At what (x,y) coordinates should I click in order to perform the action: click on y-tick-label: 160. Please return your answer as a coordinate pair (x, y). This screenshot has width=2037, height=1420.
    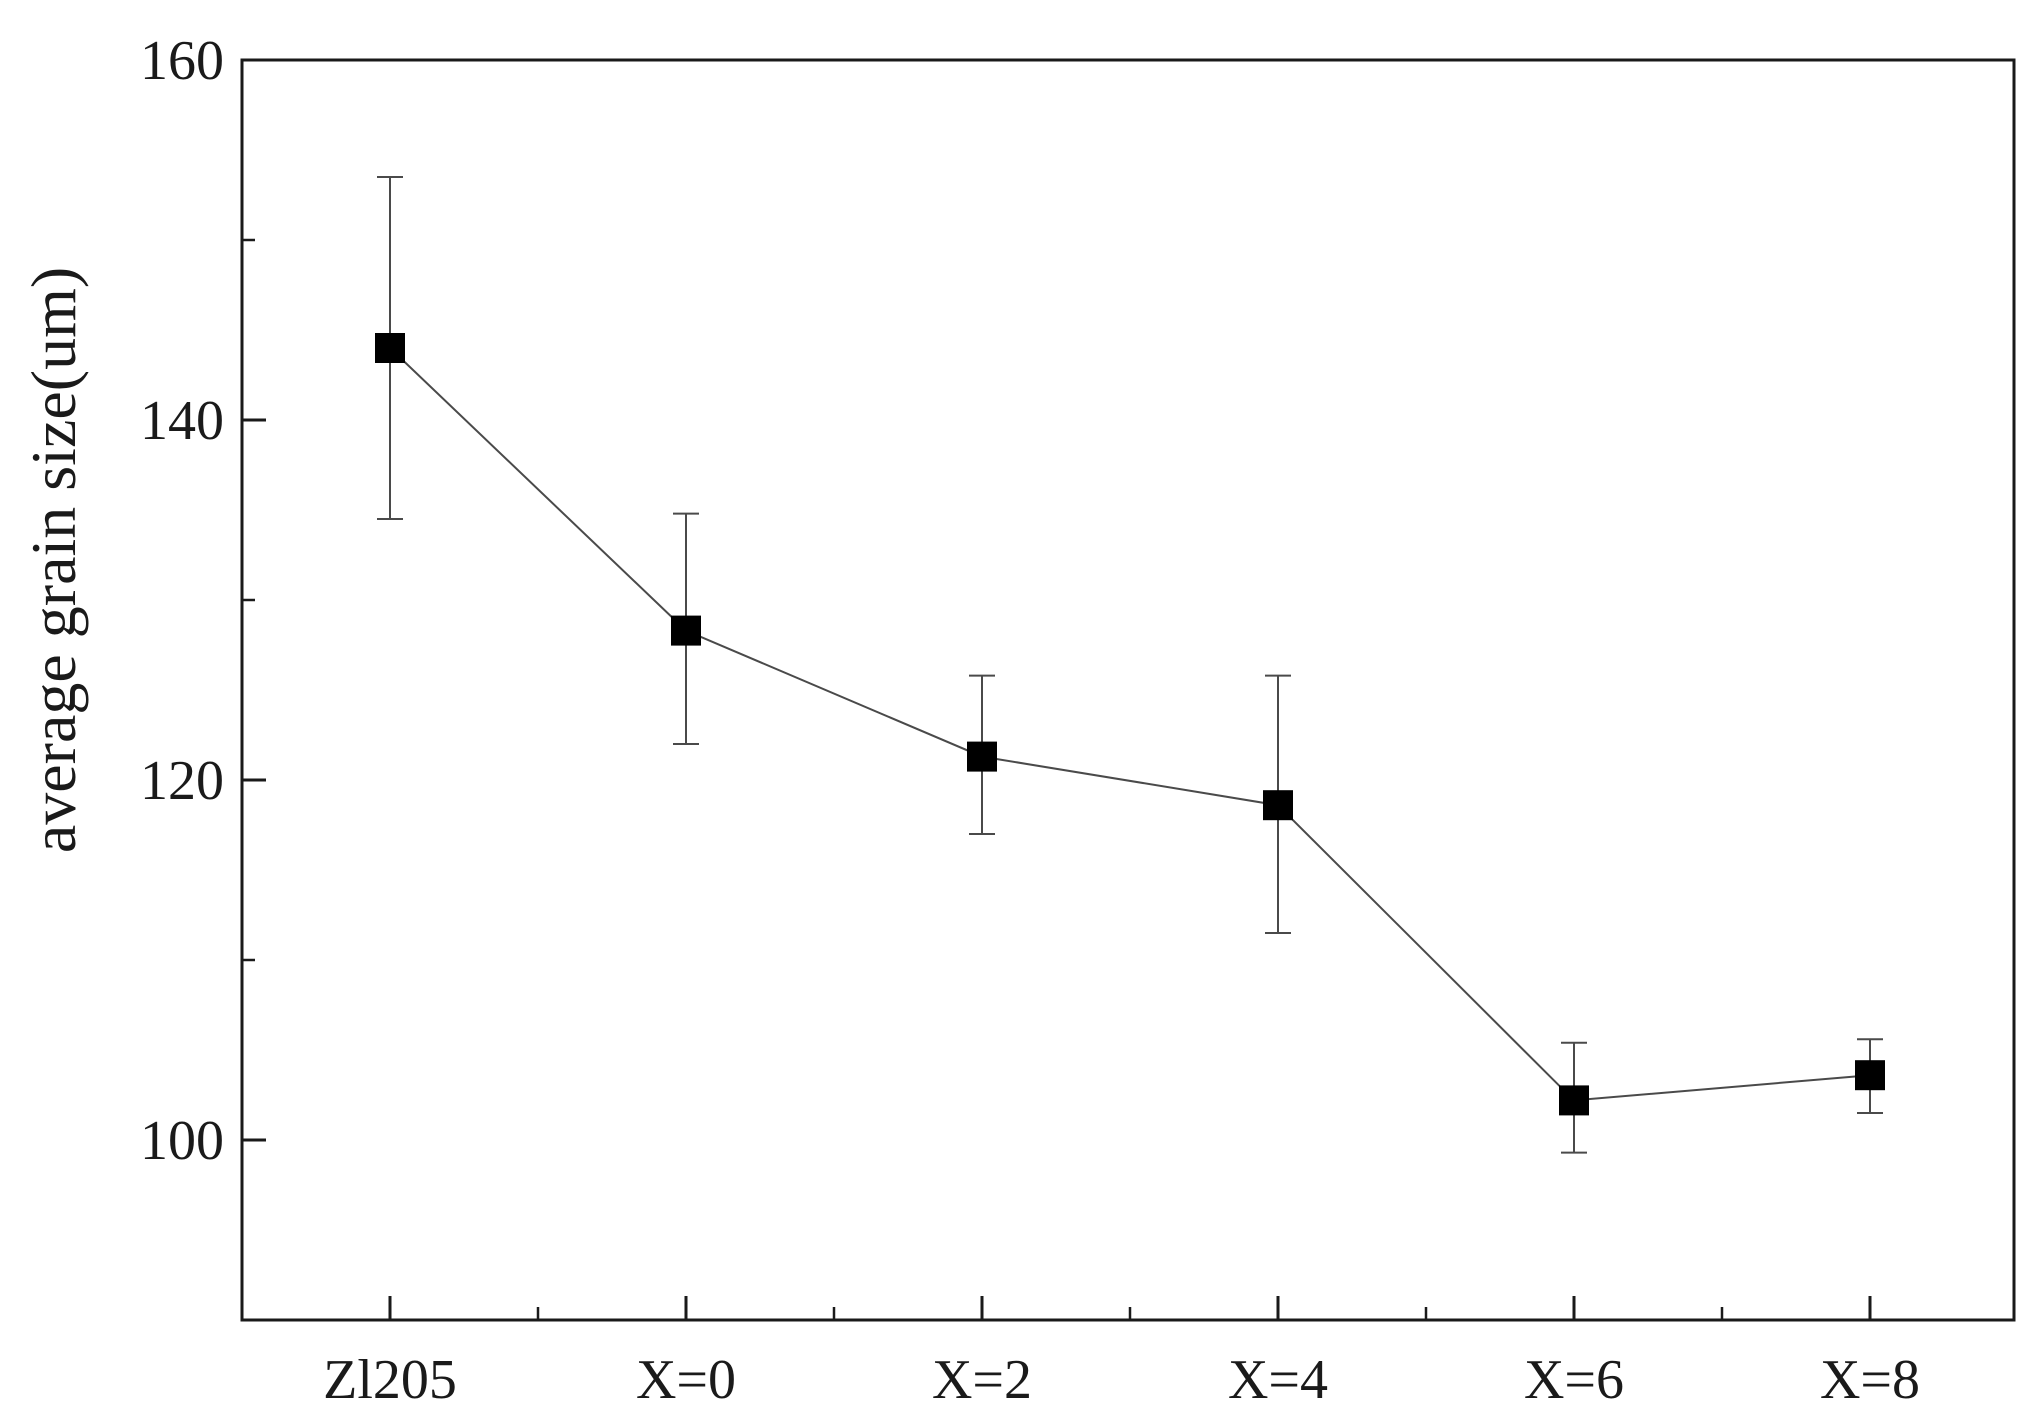
    Looking at the image, I should click on (182, 61).